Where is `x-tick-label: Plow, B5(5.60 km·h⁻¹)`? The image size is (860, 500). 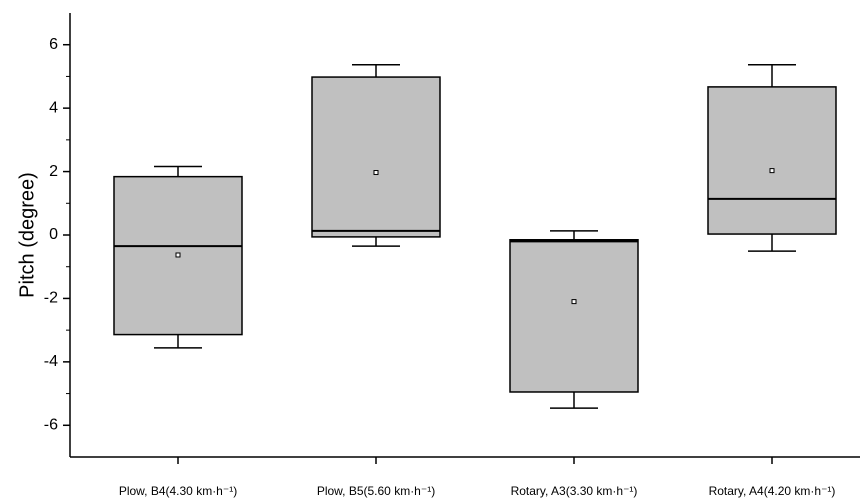 x-tick-label: Plow, B5(5.60 km·h⁻¹) is located at coordinates (376, 491).